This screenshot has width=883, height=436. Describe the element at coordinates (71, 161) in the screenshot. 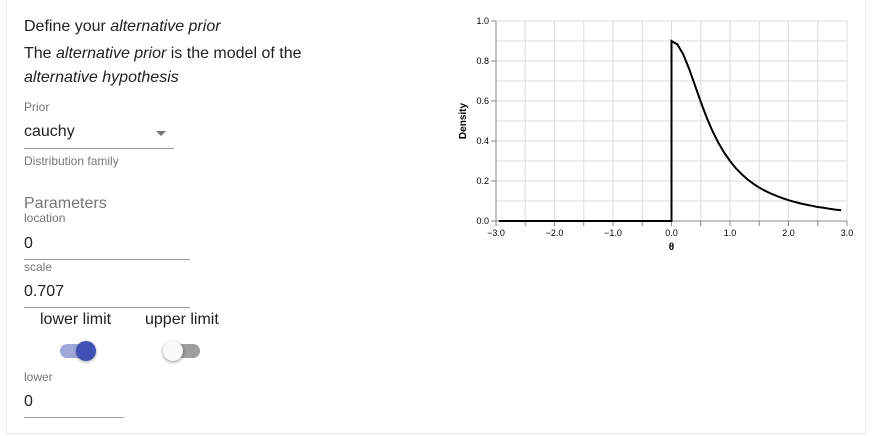

I see `prior-helper-text: Distribution family` at that location.